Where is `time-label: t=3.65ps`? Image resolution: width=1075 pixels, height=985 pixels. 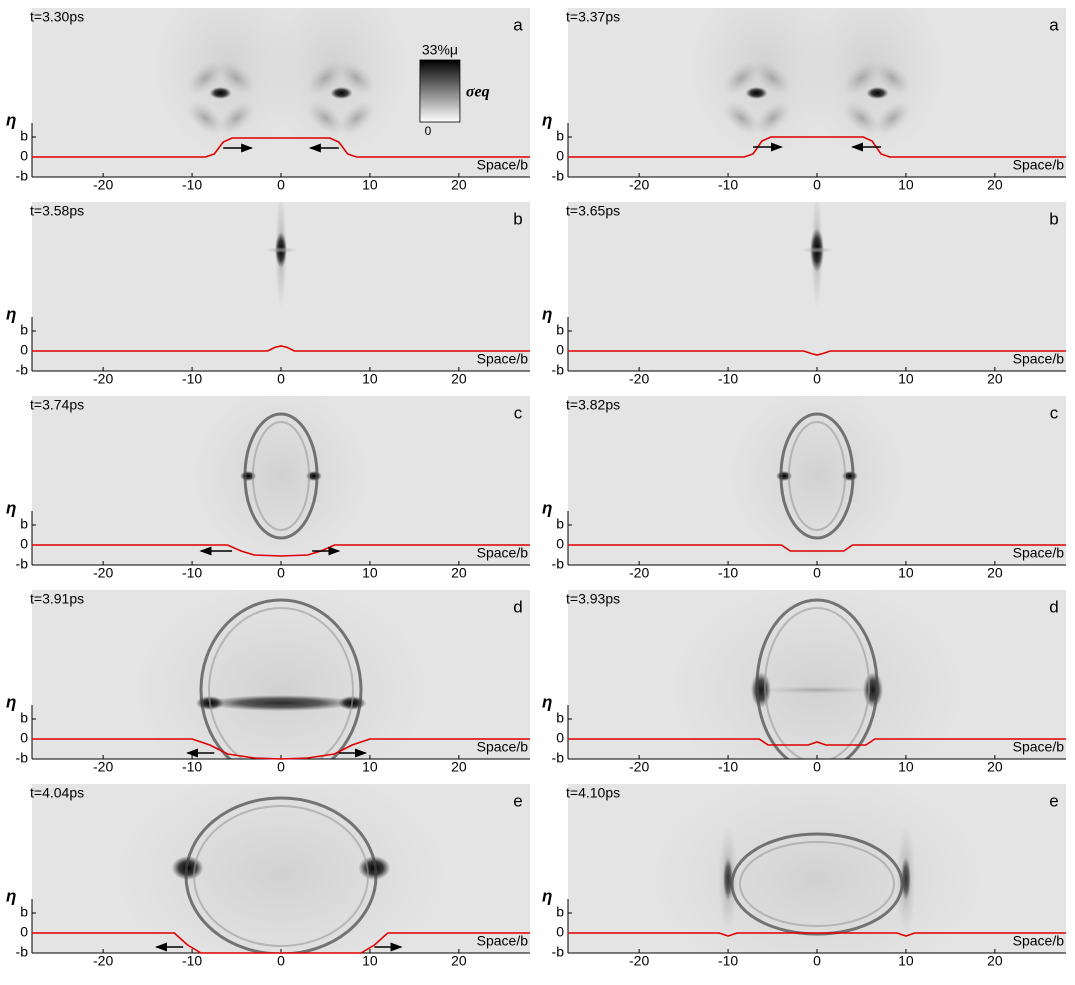 time-label: t=3.65ps is located at coordinates (593, 211).